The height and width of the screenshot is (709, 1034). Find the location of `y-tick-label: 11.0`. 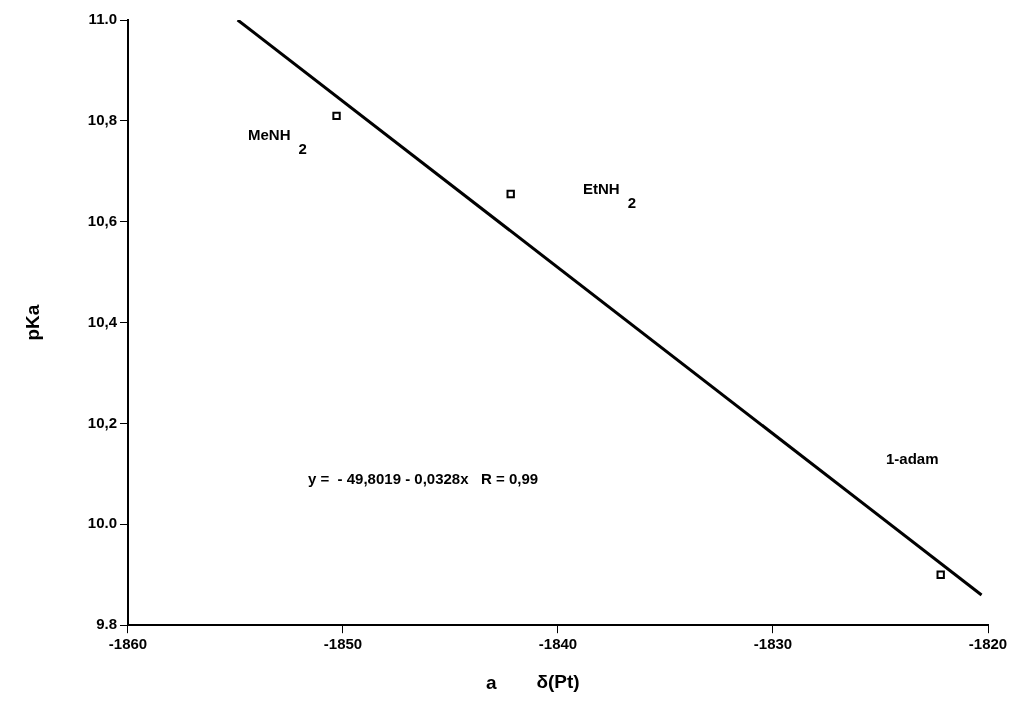

y-tick-label: 11.0 is located at coordinates (102, 19).